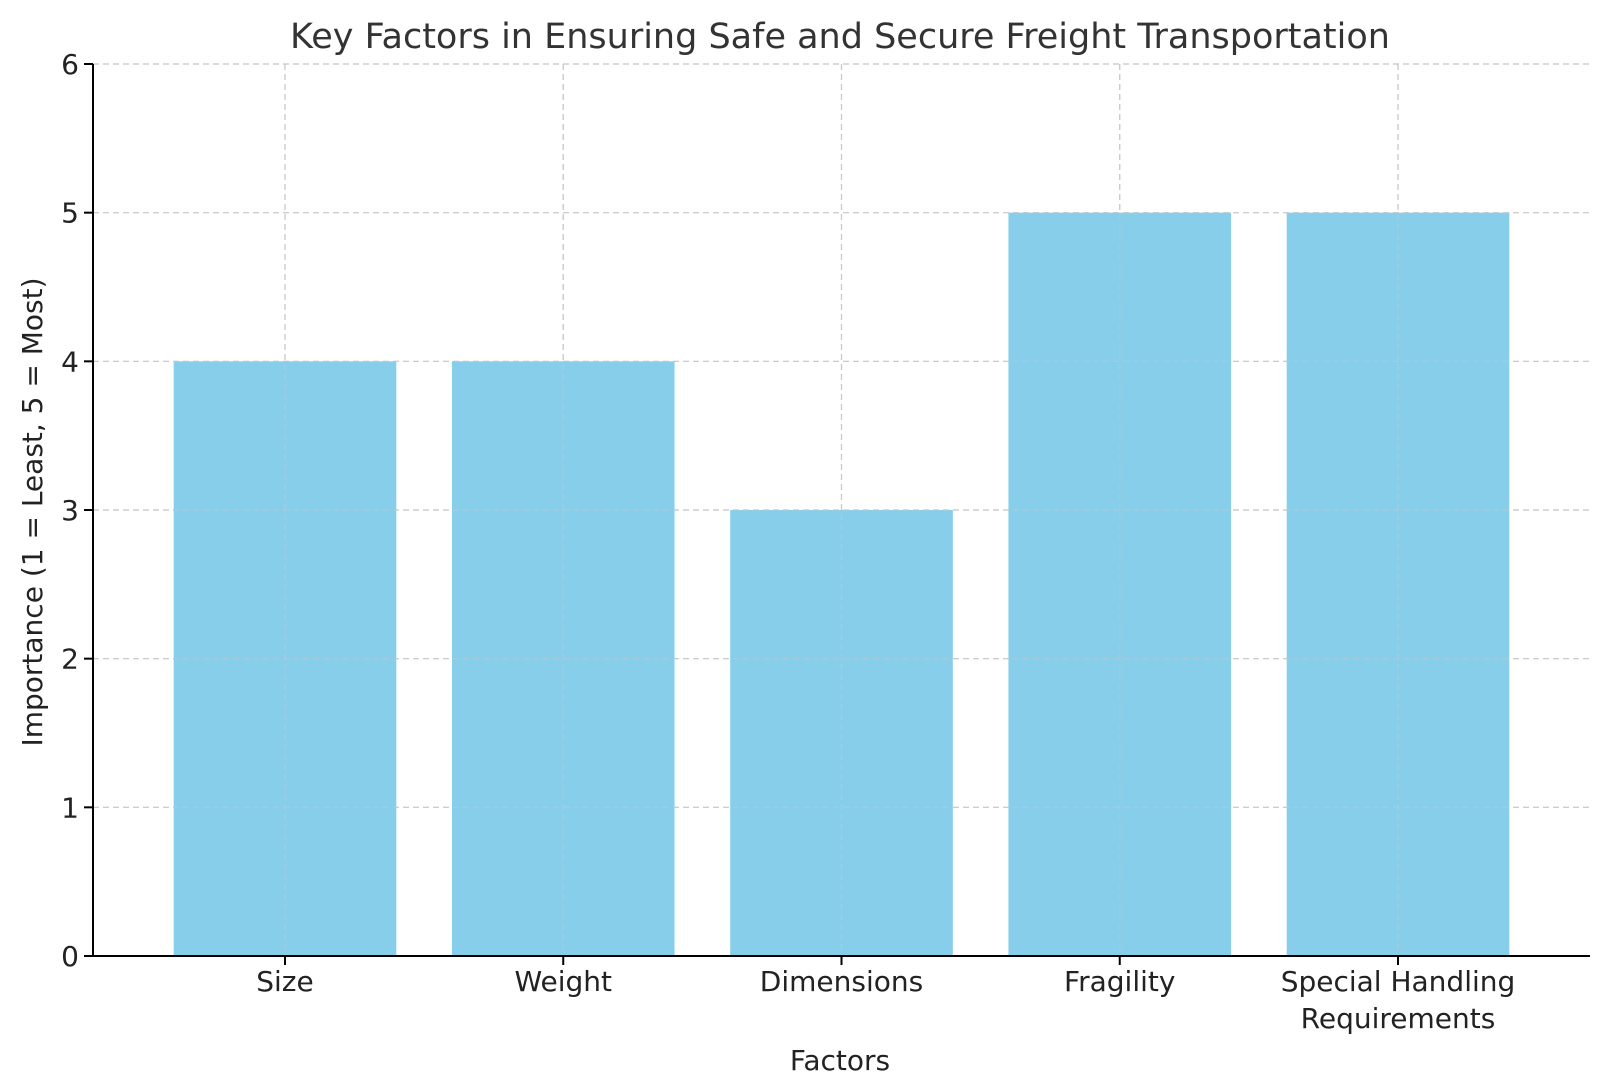 The height and width of the screenshot is (1091, 1600). What do you see at coordinates (1398, 1000) in the screenshot?
I see `x-tick-label: Special Handling Requirements` at bounding box center [1398, 1000].